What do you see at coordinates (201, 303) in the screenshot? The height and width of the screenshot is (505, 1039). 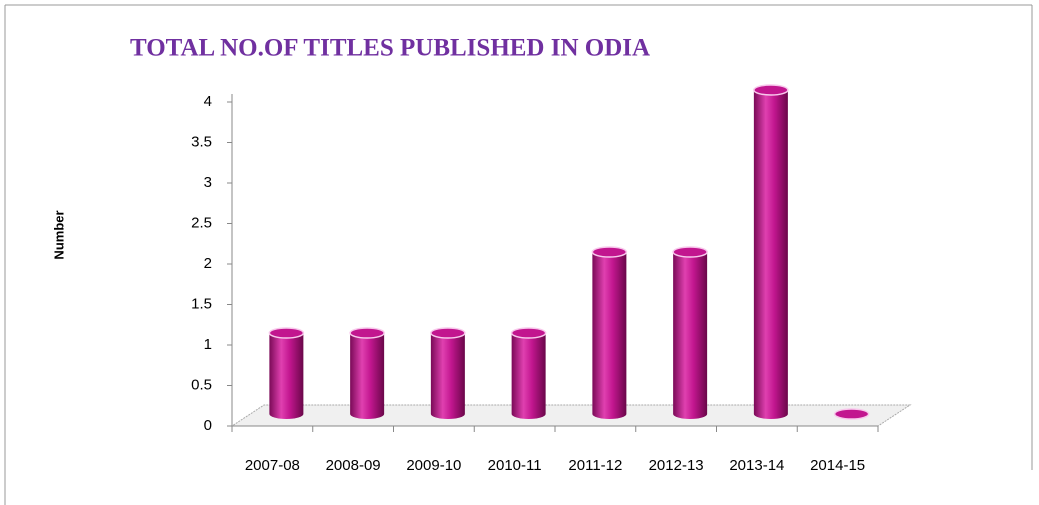 I see `y-tick-label: 1.5` at bounding box center [201, 303].